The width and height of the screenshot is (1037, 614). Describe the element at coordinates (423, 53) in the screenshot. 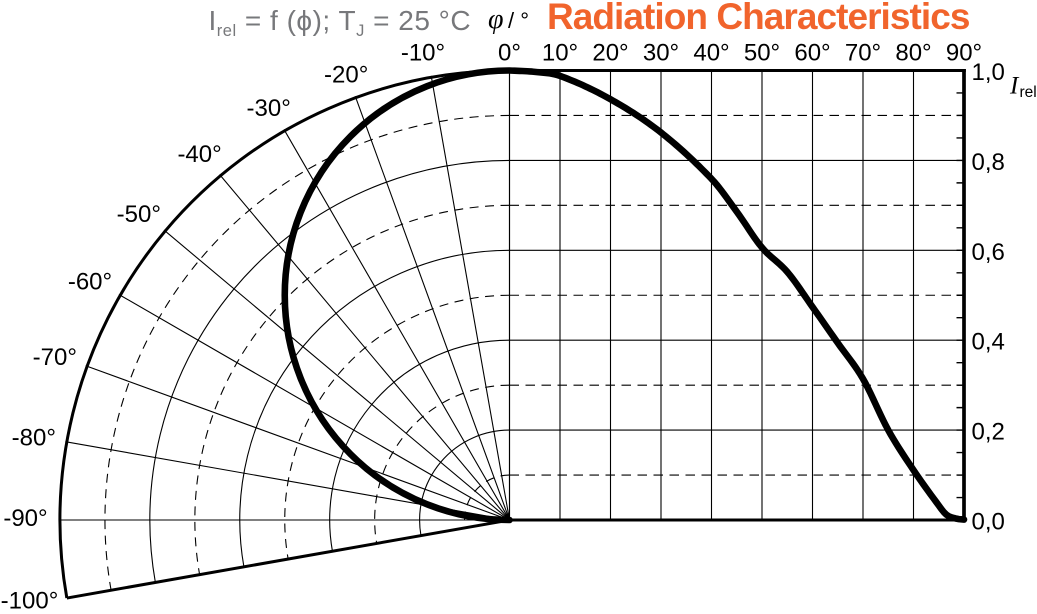

I see `svg-text: -10°` at that location.